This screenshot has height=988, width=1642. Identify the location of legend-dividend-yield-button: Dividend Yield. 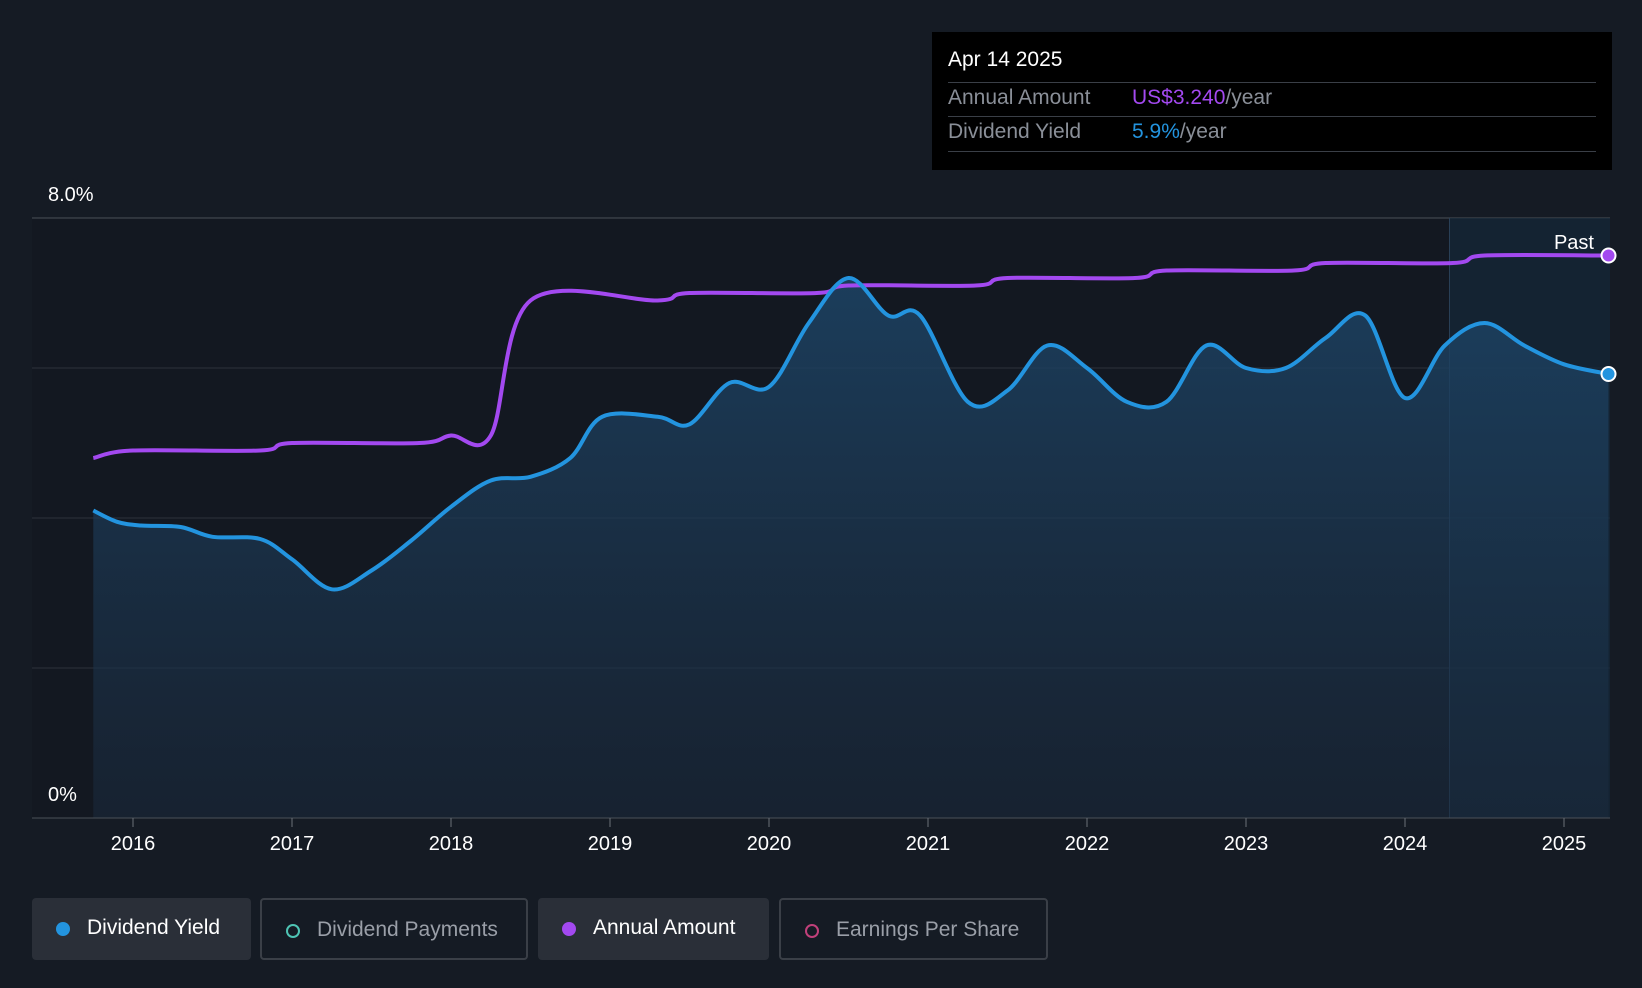
(141, 929).